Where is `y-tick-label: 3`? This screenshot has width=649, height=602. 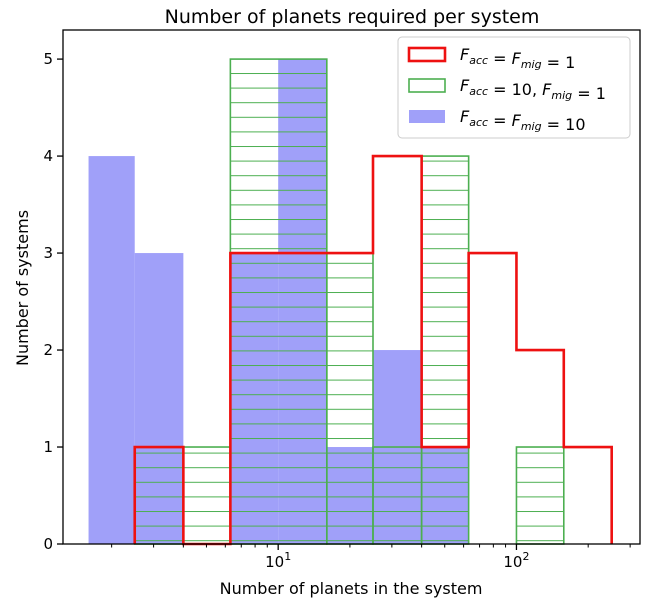
y-tick-label: 3 is located at coordinates (48, 253).